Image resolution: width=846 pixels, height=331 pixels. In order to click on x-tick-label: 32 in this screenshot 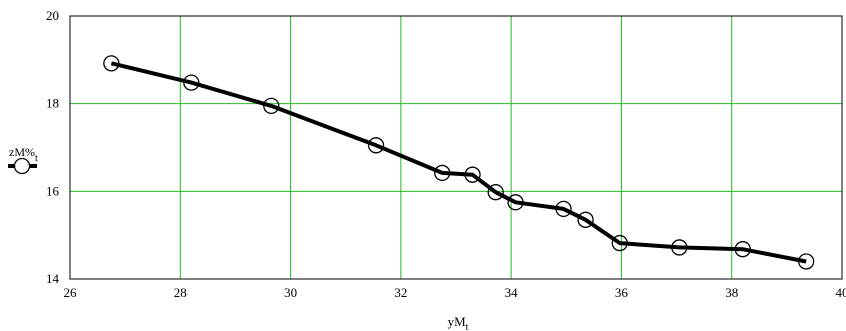, I will do `click(400, 292)`.